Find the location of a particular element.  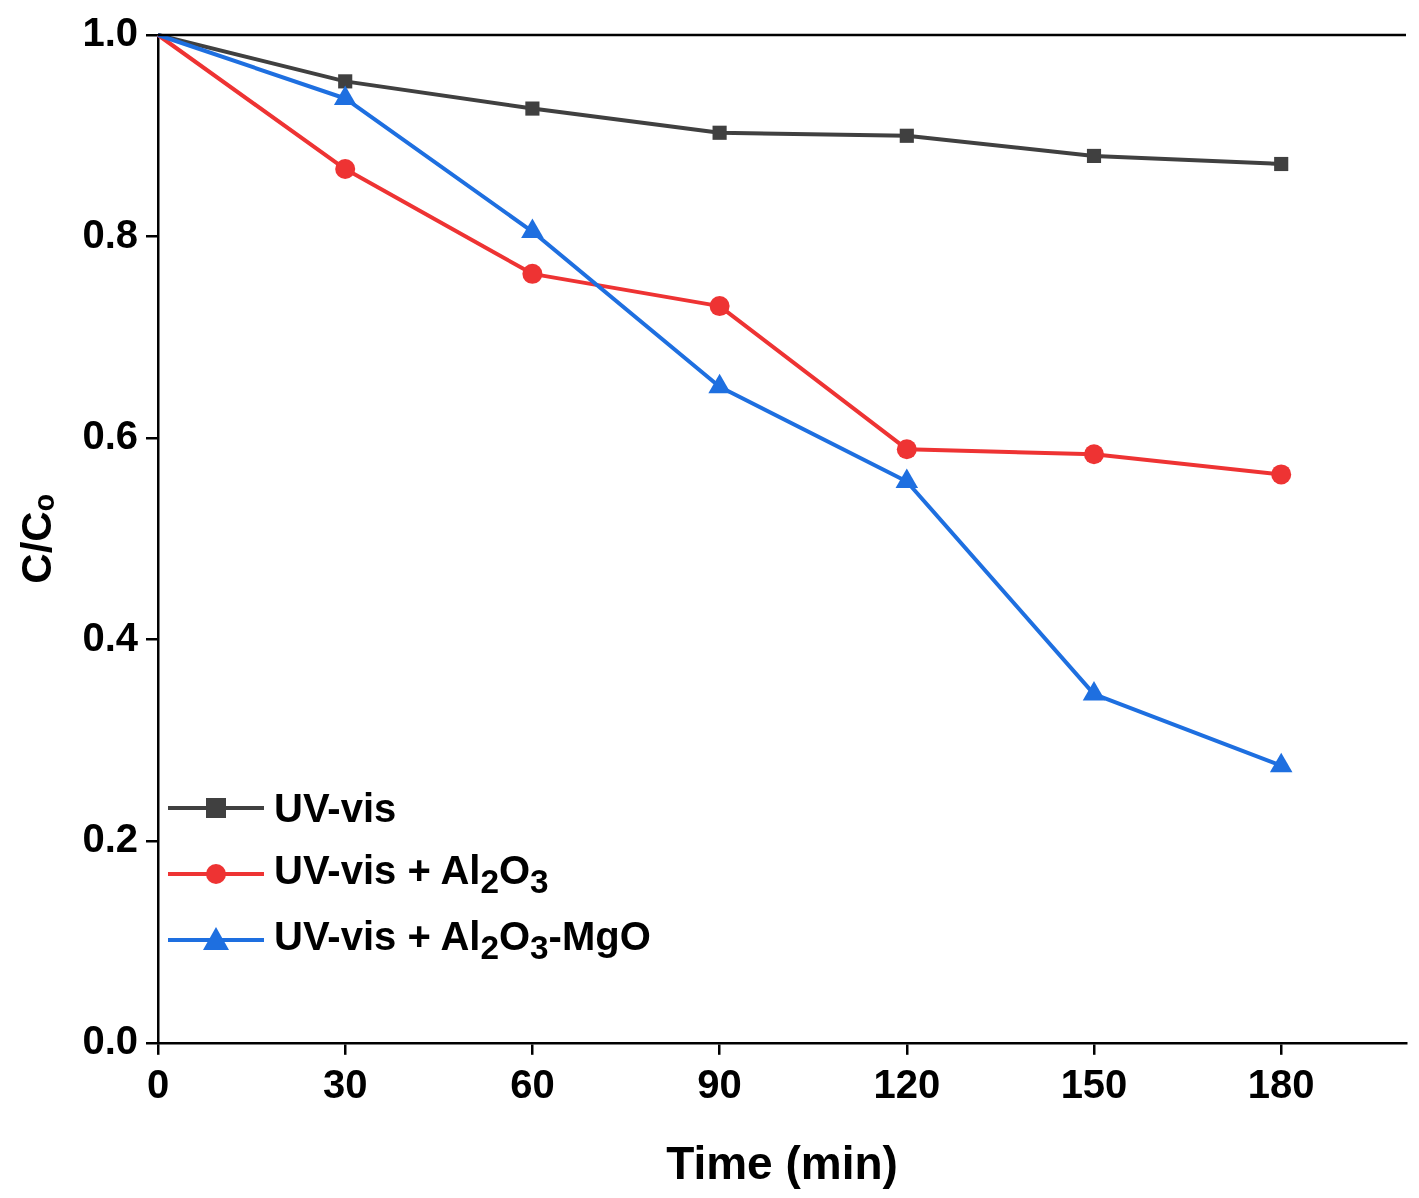

x-tick-label: 30 is located at coordinates (345, 1083).